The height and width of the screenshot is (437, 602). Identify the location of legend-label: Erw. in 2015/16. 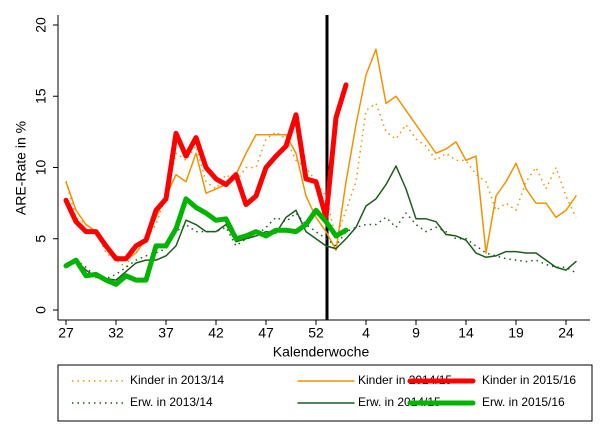
(523, 402).